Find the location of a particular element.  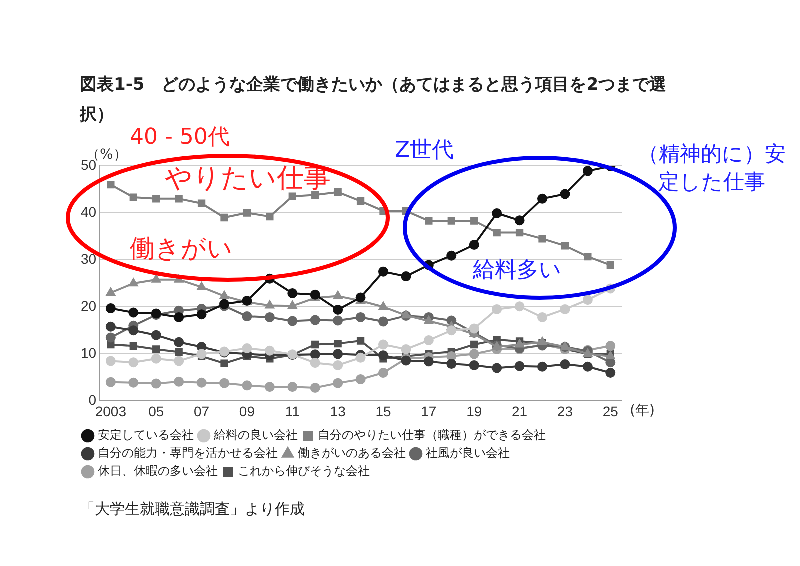

legend-label: 休日、休暇の多い会社 is located at coordinates (158, 471).